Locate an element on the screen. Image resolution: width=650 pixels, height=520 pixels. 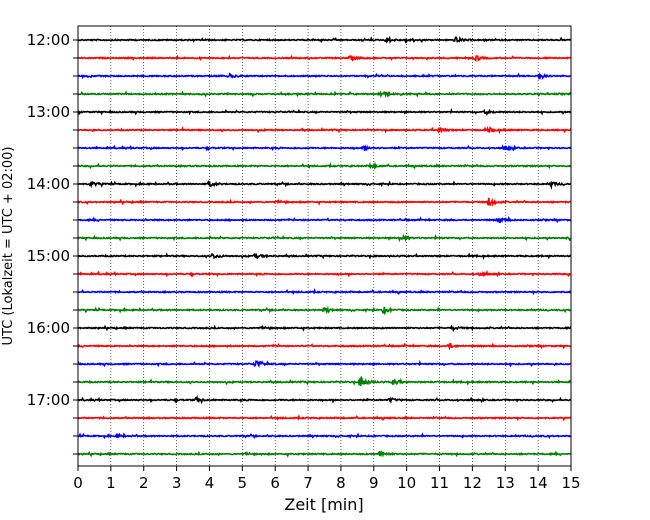
y-tick-label: 16:00 is located at coordinates (48, 328).